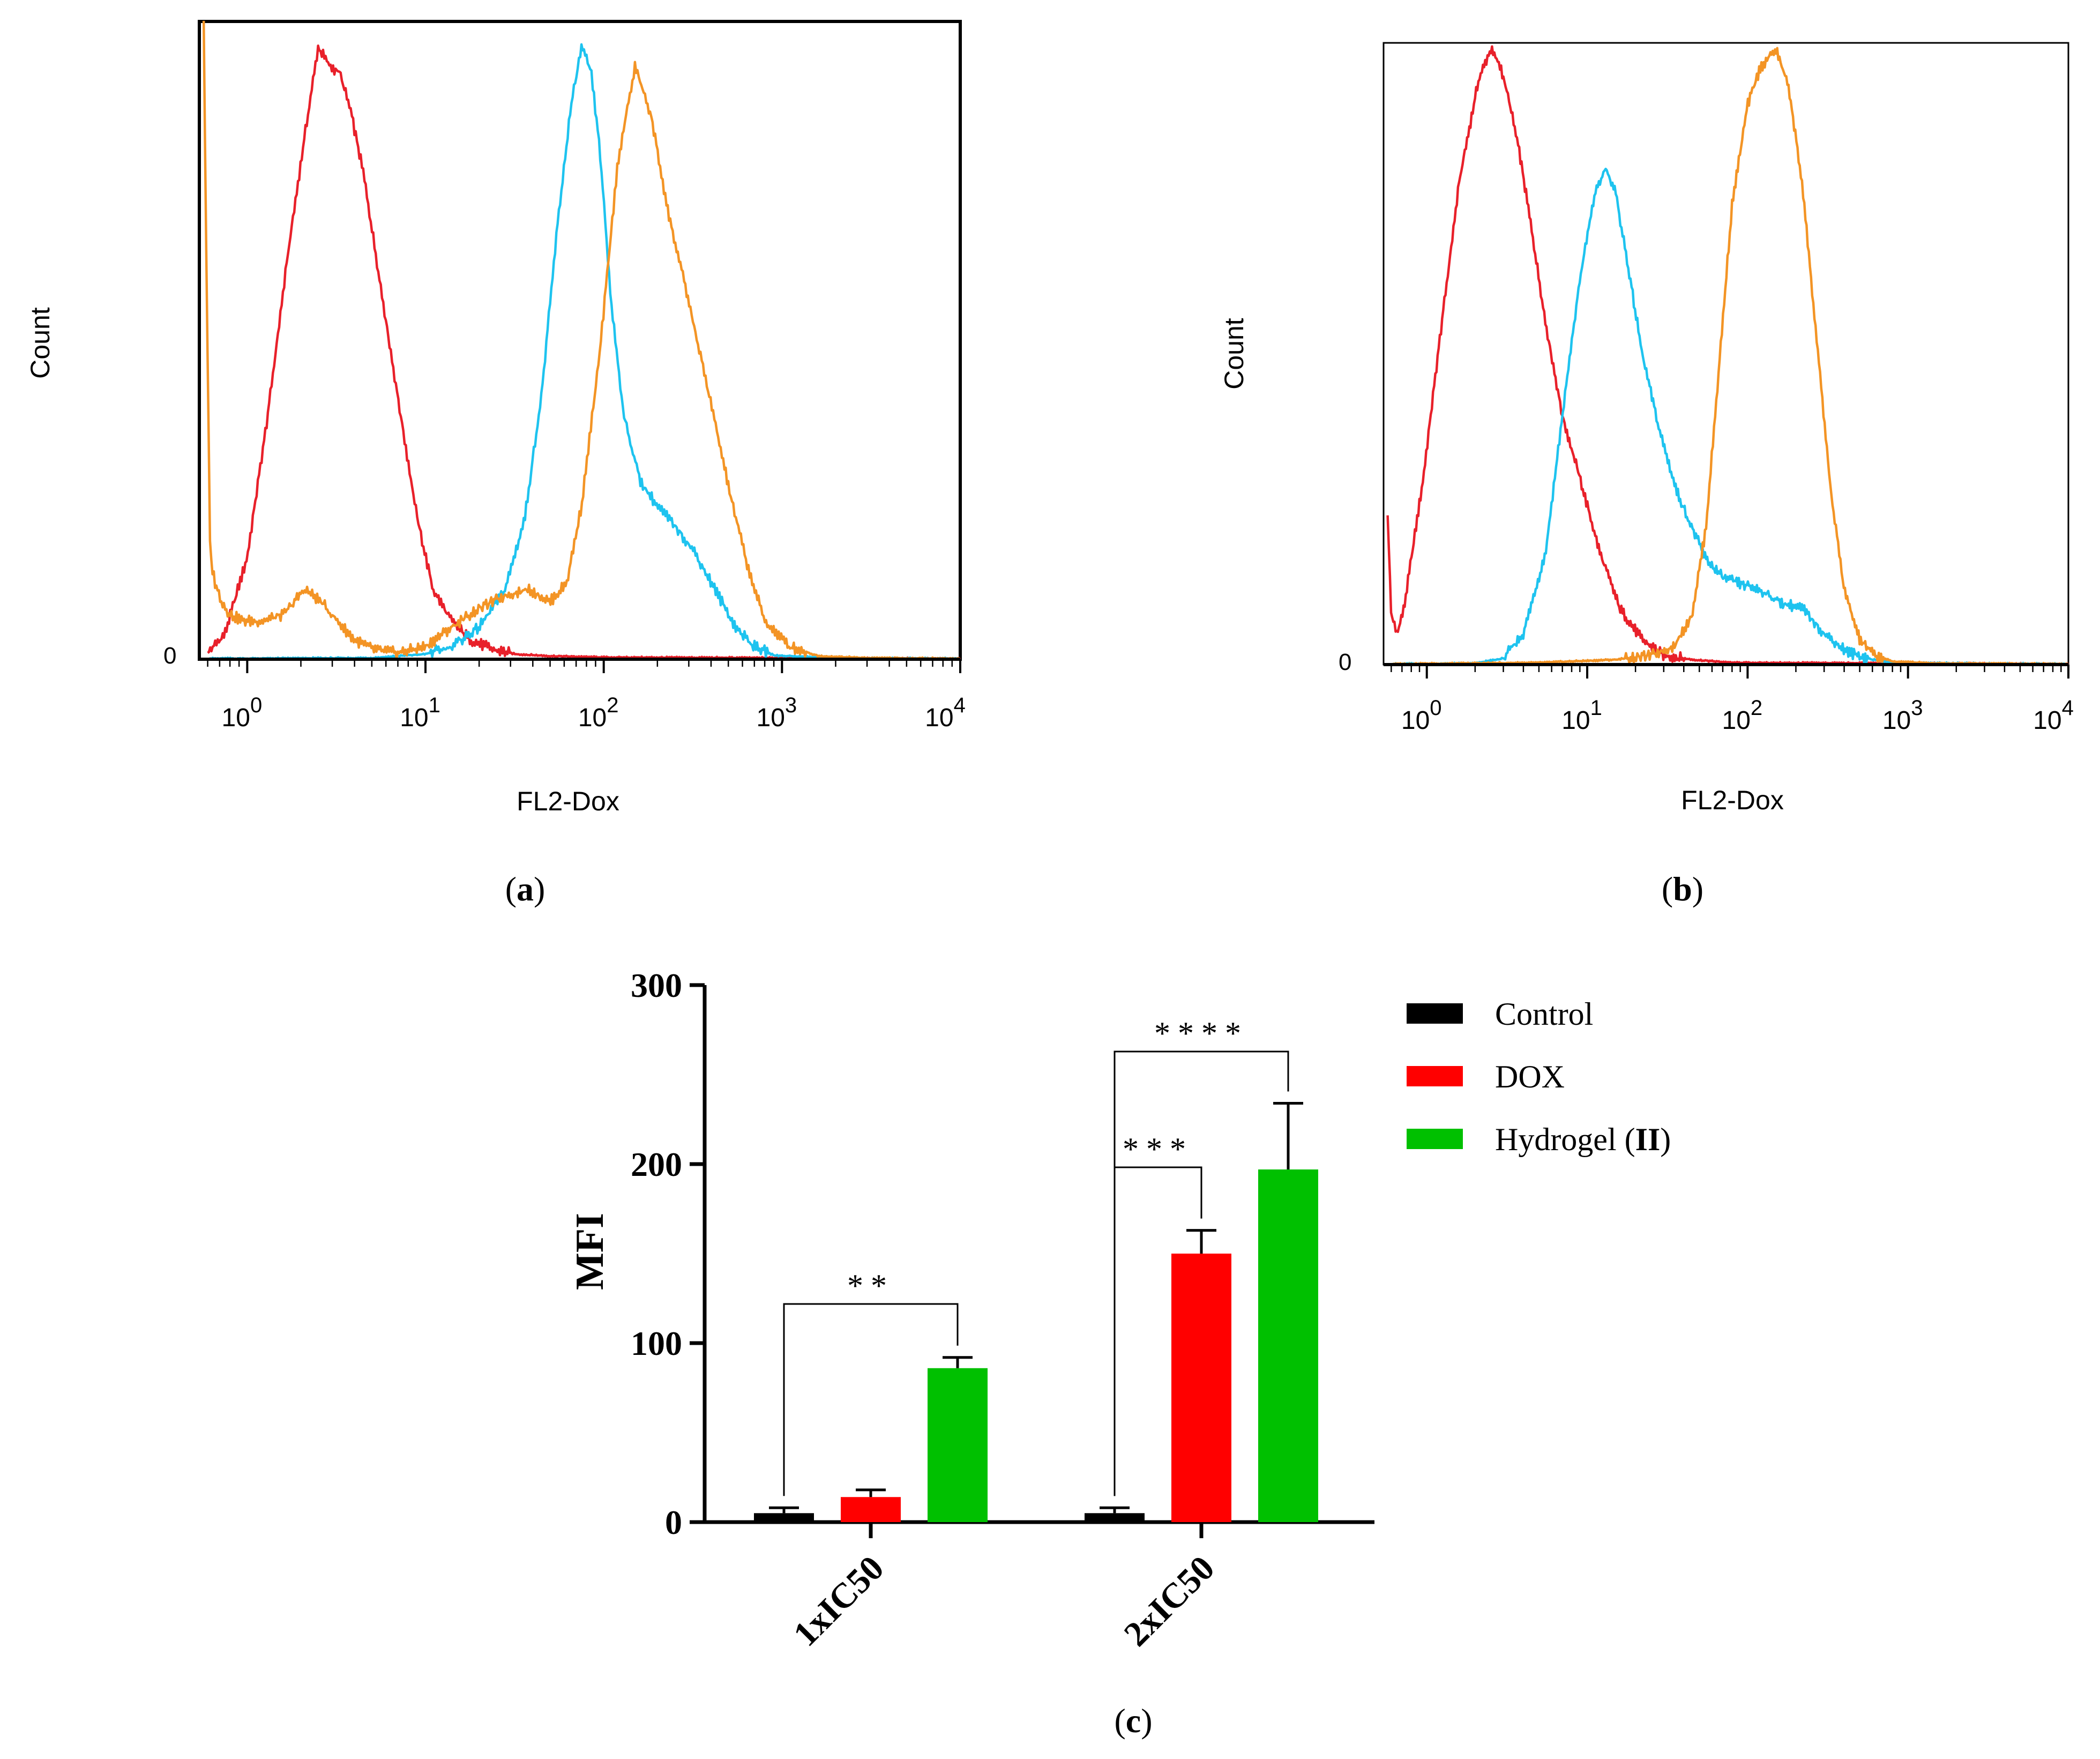 The image size is (2100, 1759). What do you see at coordinates (1158, 1149) in the screenshot?
I see `significance-label: ***` at bounding box center [1158, 1149].